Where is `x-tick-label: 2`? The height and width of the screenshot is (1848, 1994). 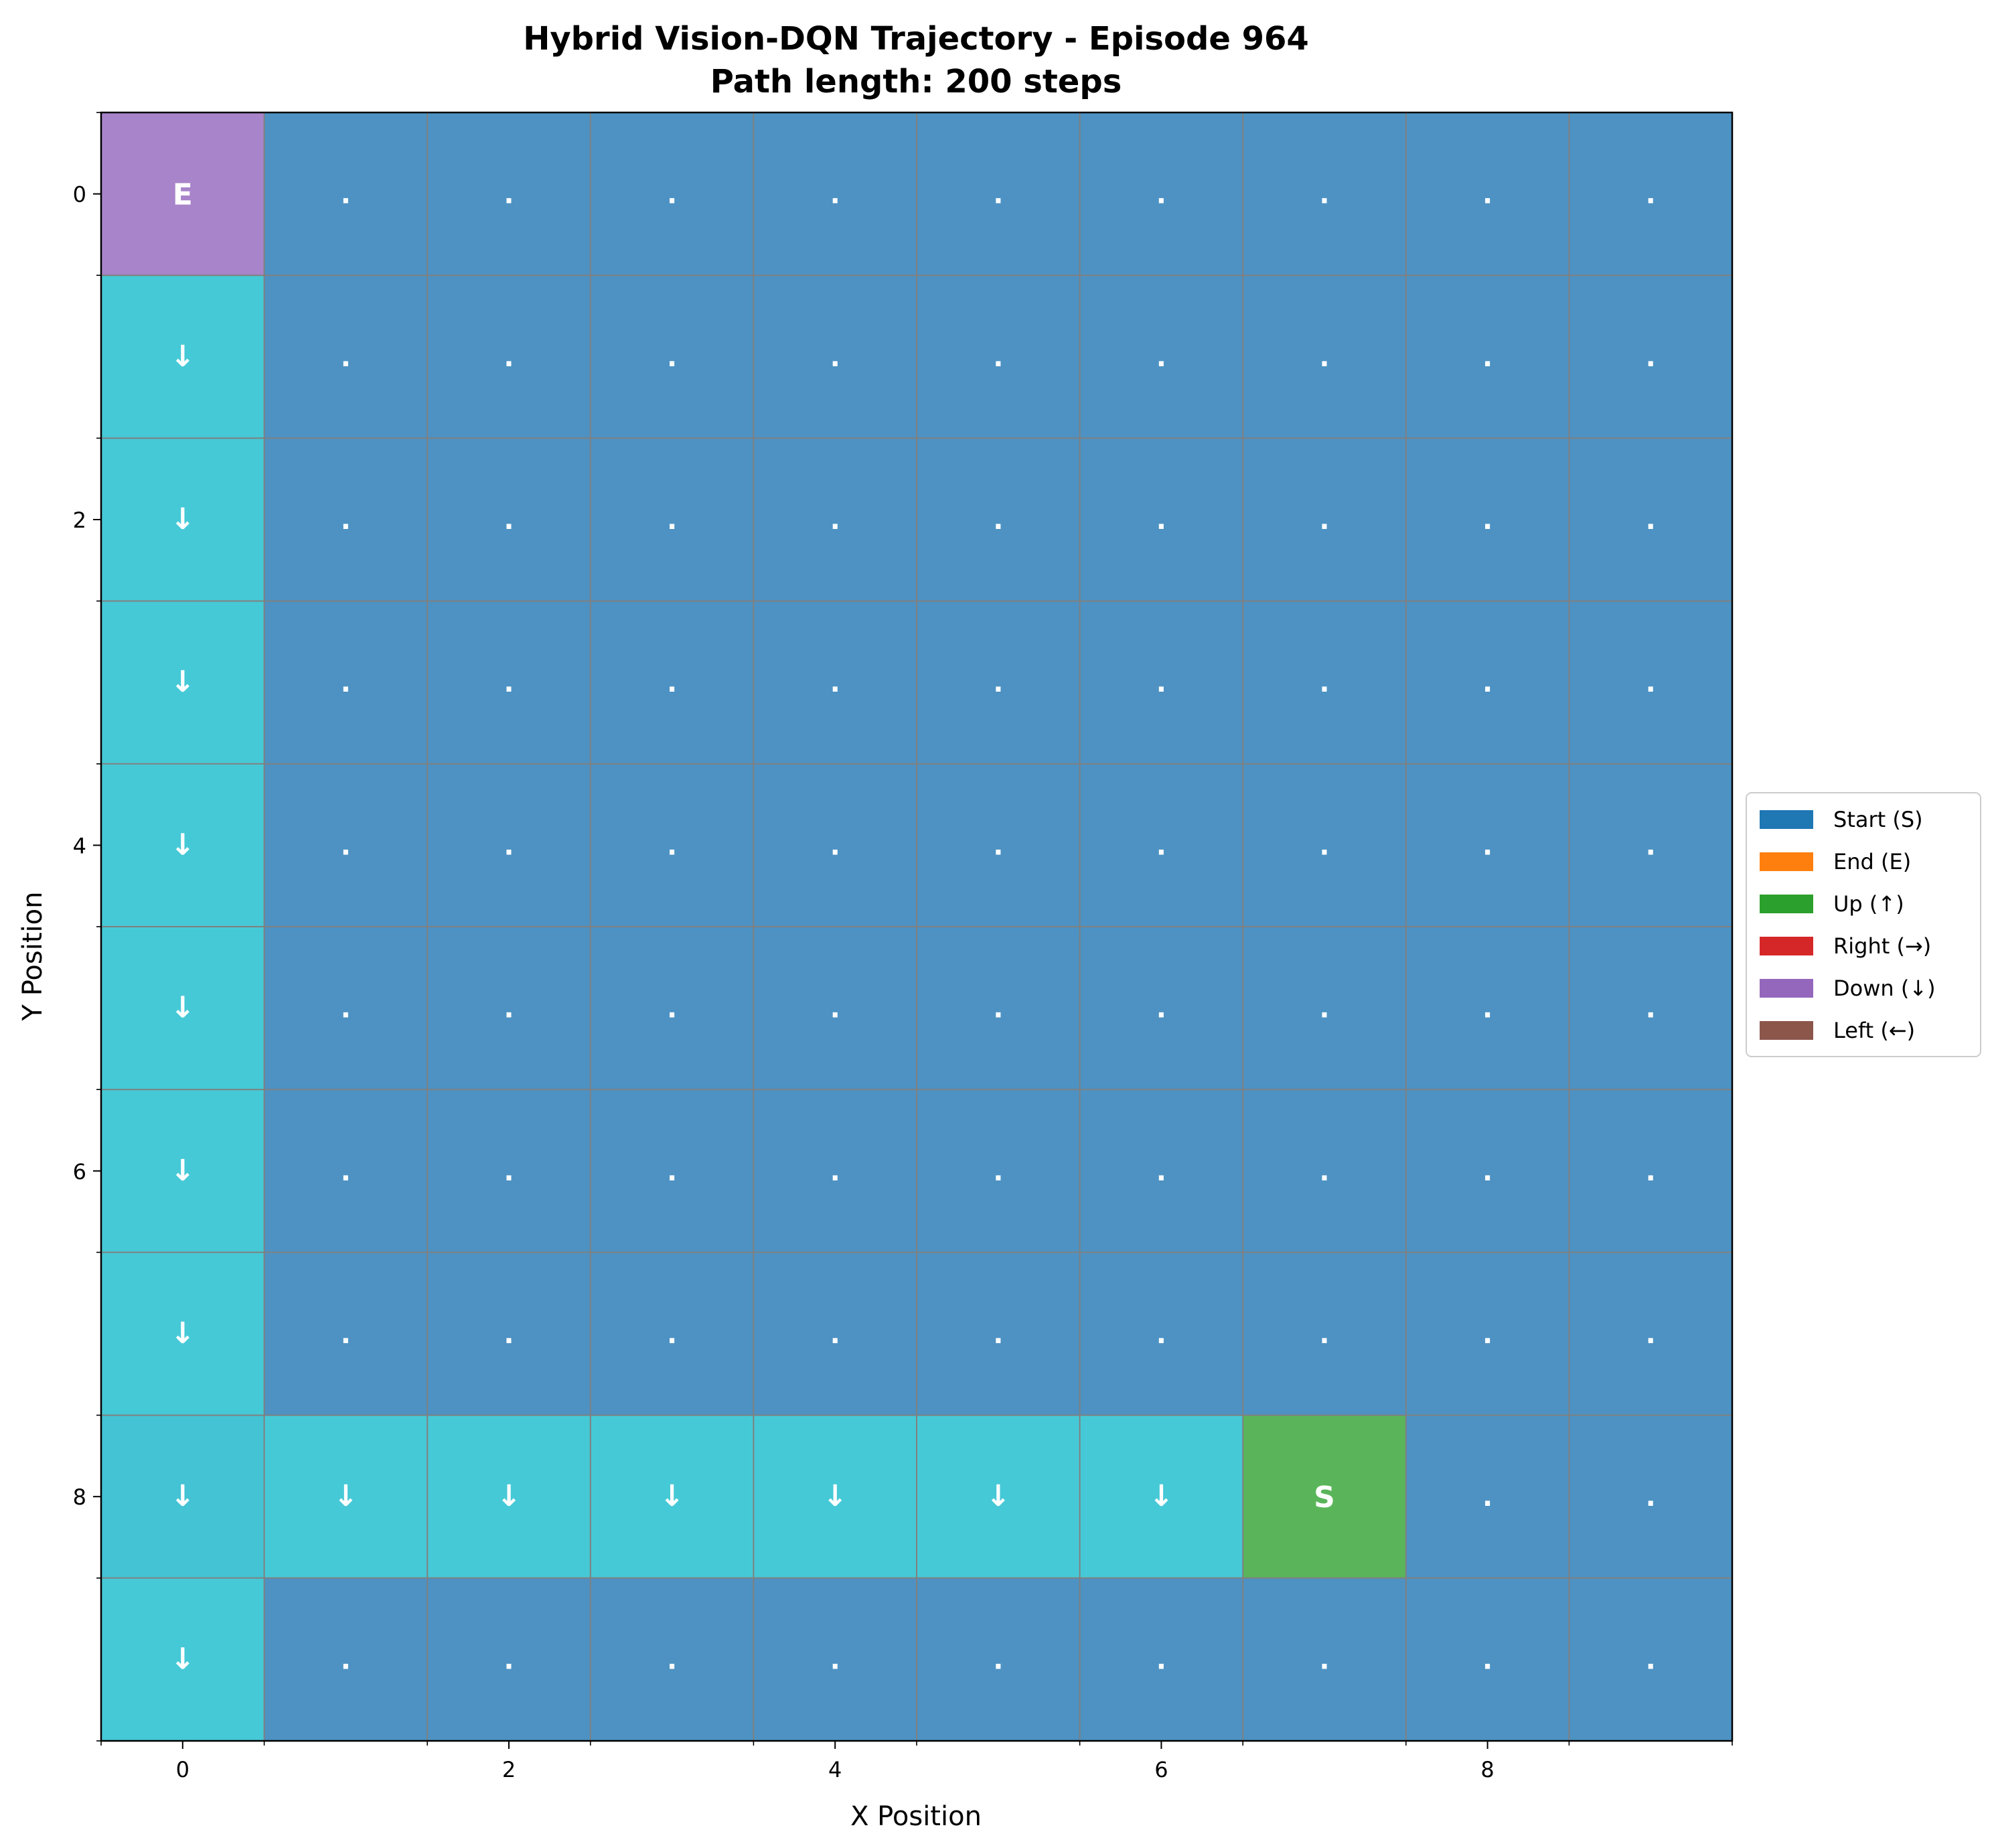
x-tick-label: 2 is located at coordinates (509, 1769).